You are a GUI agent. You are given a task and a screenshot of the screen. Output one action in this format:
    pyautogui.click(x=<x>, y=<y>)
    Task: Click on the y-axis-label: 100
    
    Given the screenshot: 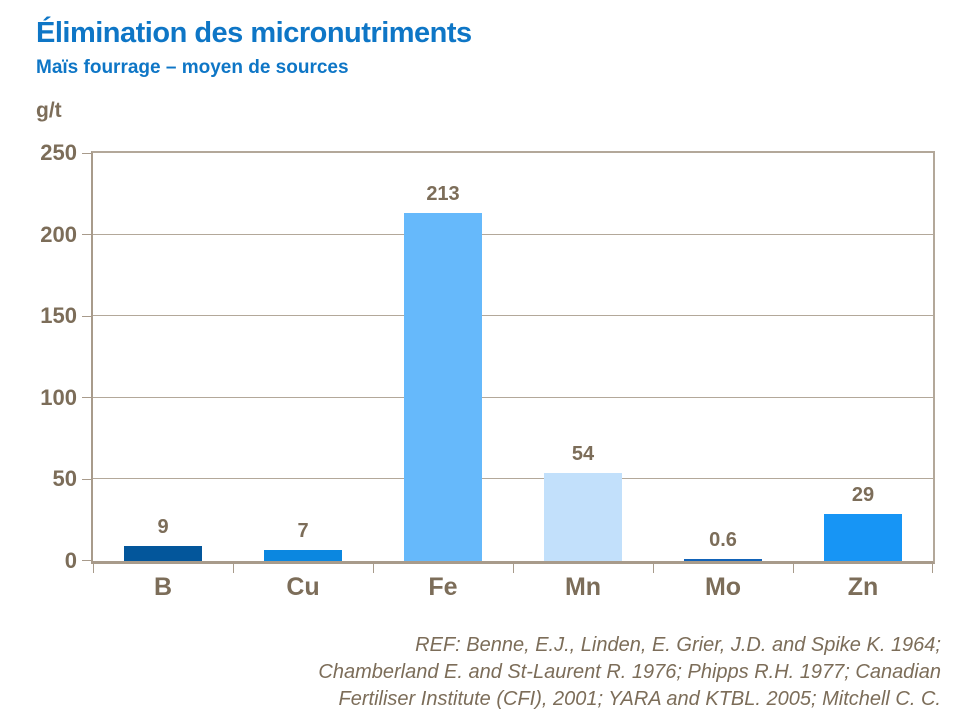 What is the action you would take?
    pyautogui.click(x=58, y=397)
    